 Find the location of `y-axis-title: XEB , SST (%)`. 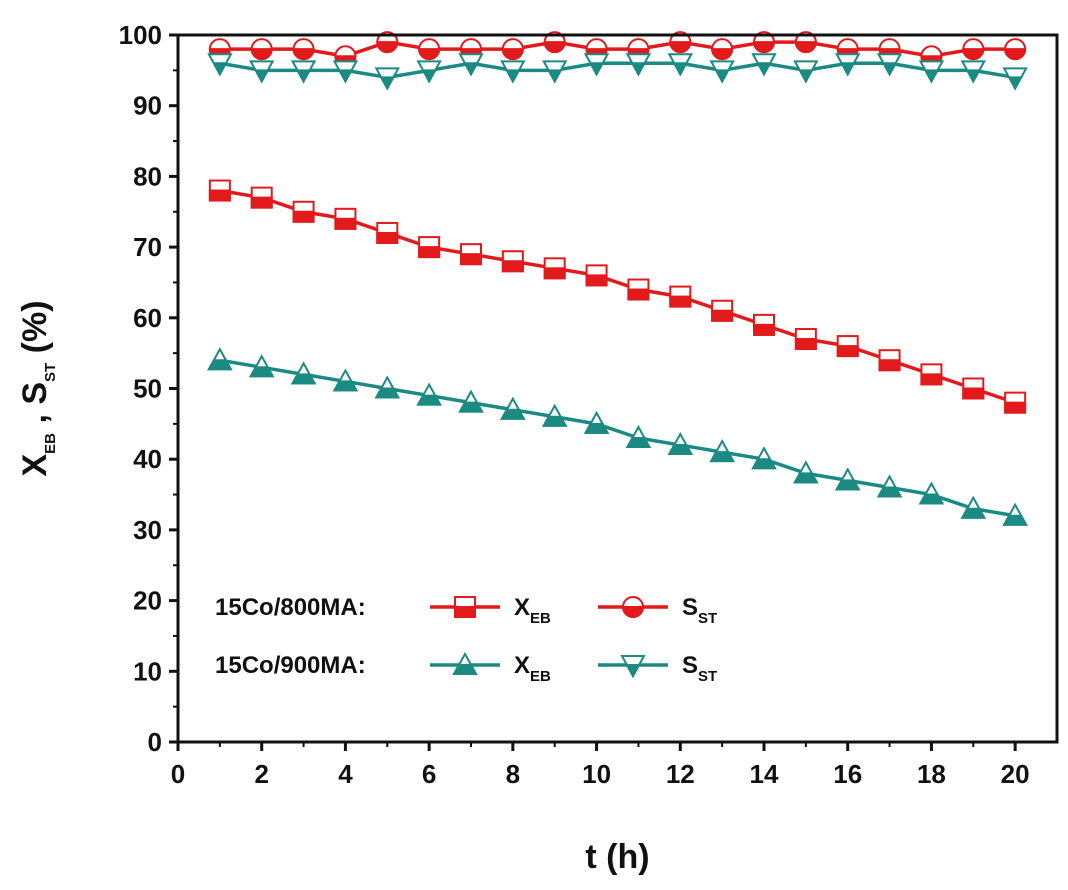

y-axis-title: XEB , SST (%) is located at coordinates (37, 388).